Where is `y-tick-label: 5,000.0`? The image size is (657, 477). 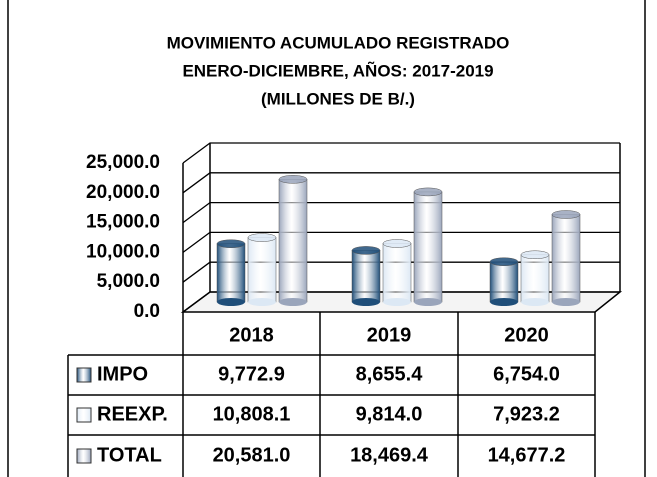 y-tick-label: 5,000.0 is located at coordinates (128, 281).